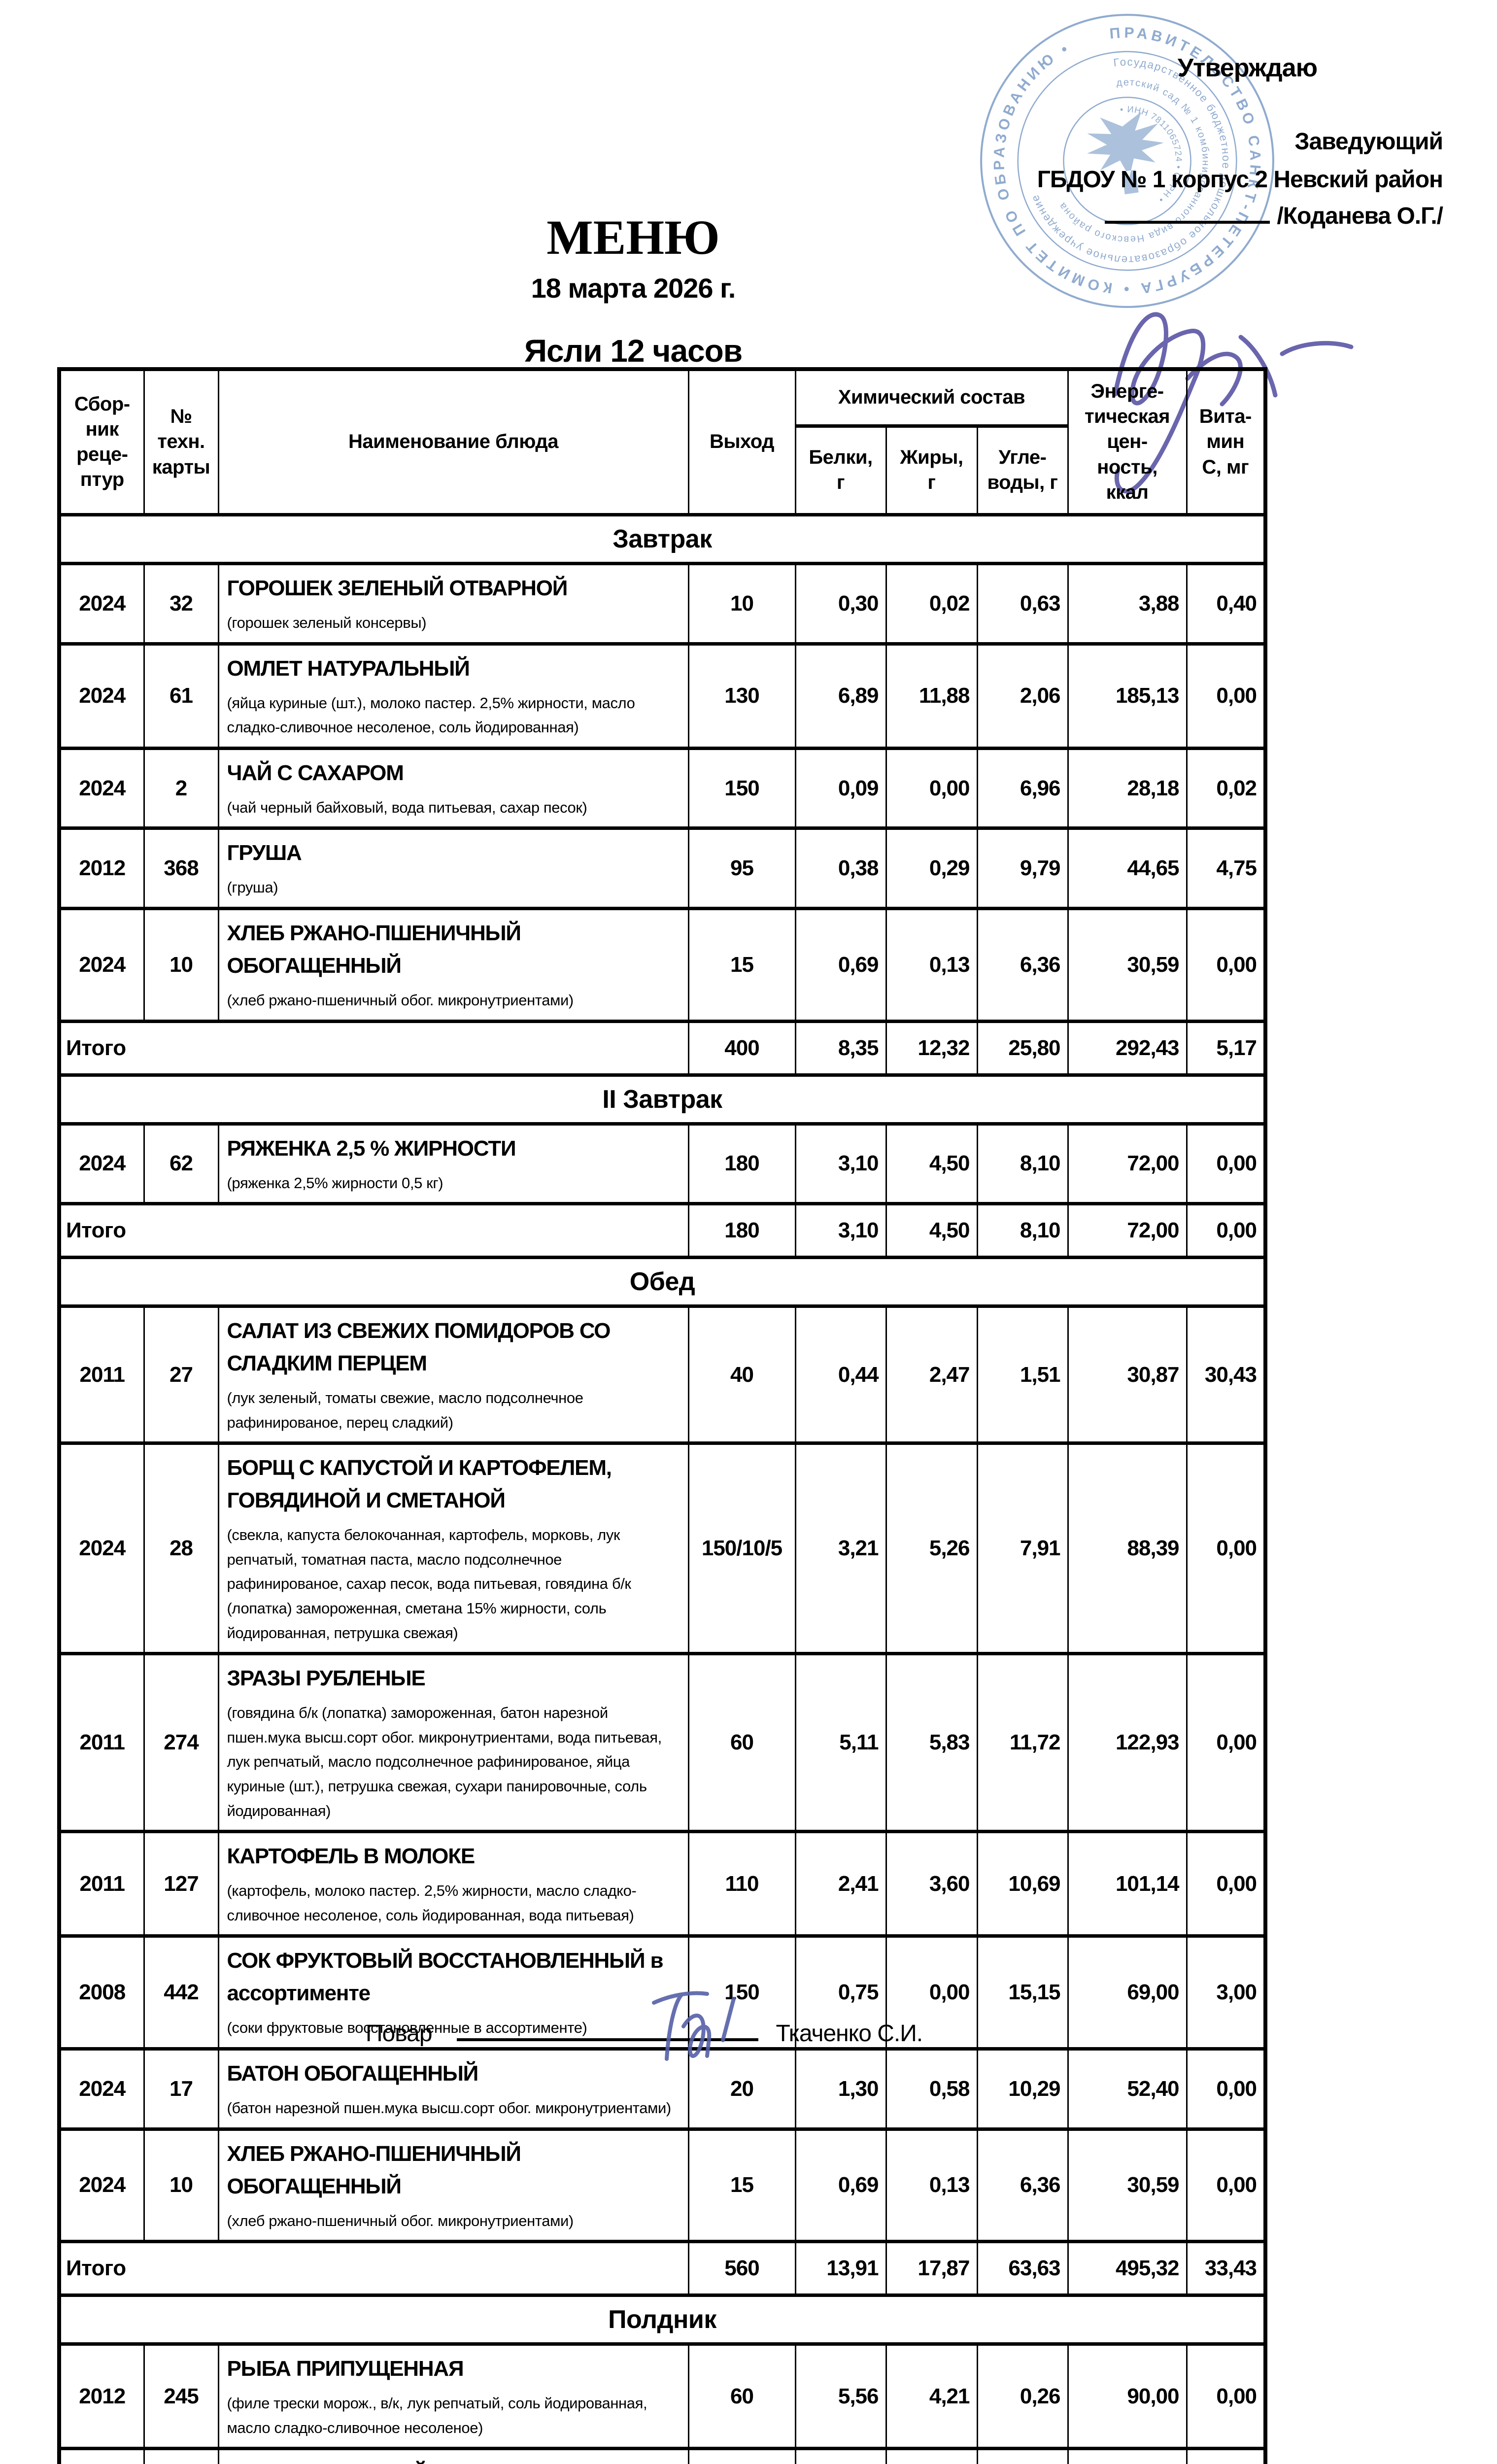  I want to click on subtotal-fat: 4,50, so click(931, 1231).